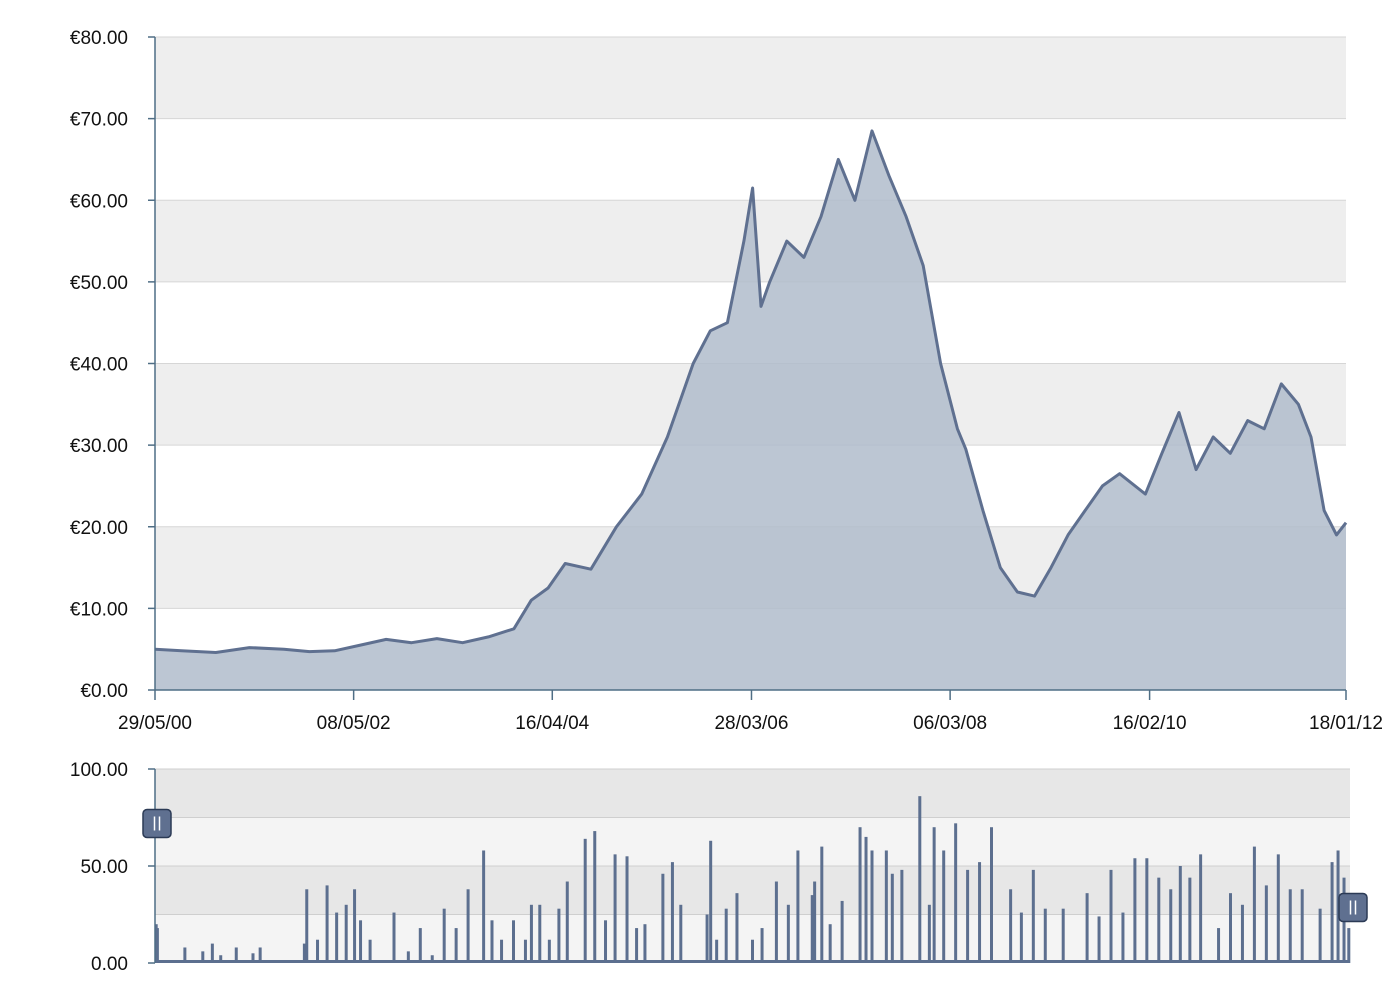 Image resolution: width=1398 pixels, height=1000 pixels. I want to click on volume-band, so click(752, 793).